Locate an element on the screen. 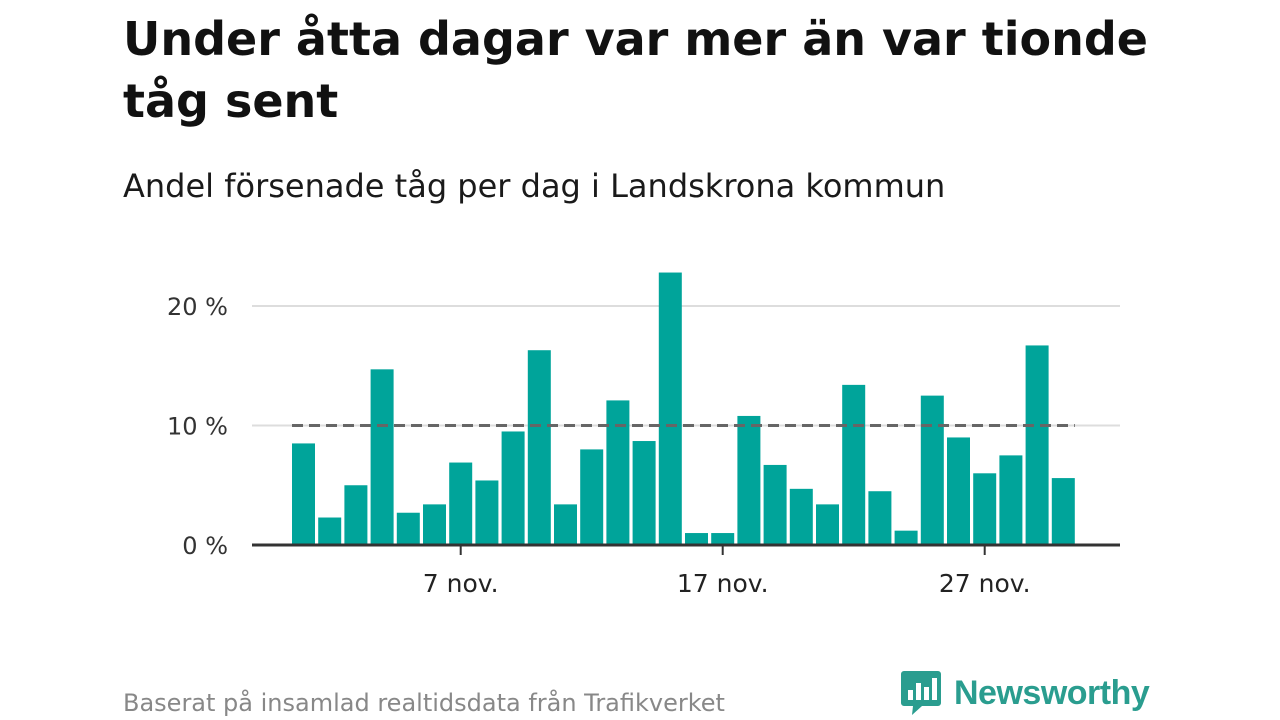 This screenshot has height=720, width=1280. x-axis is located at coordinates (686, 549).